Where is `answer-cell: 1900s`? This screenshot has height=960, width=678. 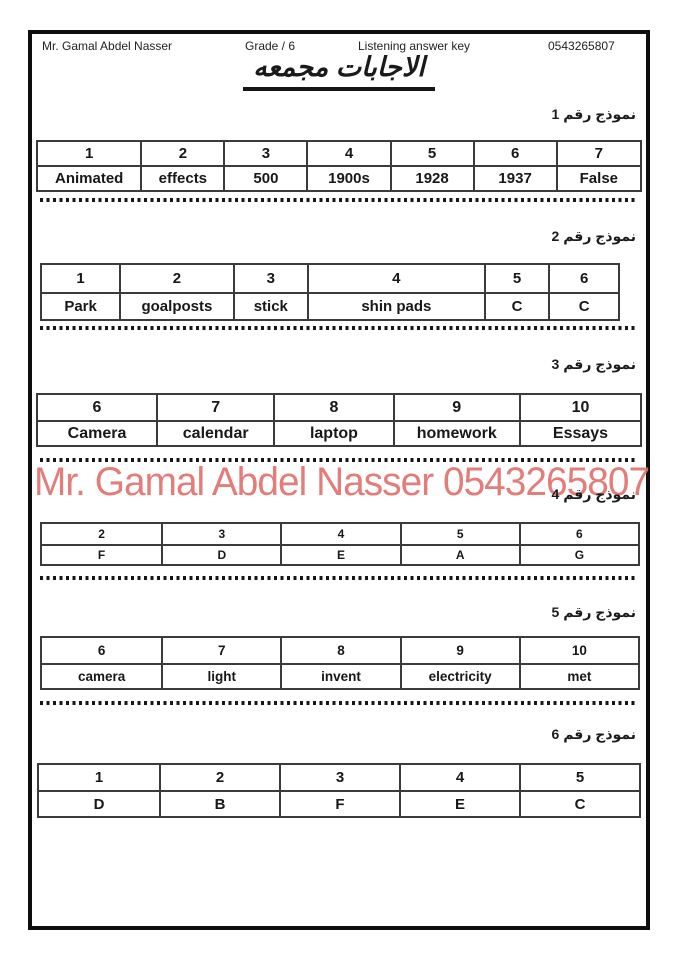
answer-cell: 1900s is located at coordinates (347, 178).